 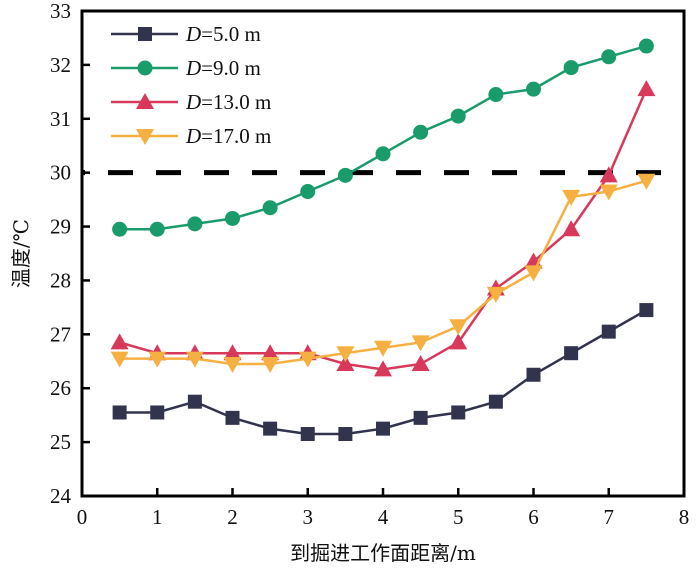 I want to click on legend-label: D=13.0 m, so click(x=228, y=102).